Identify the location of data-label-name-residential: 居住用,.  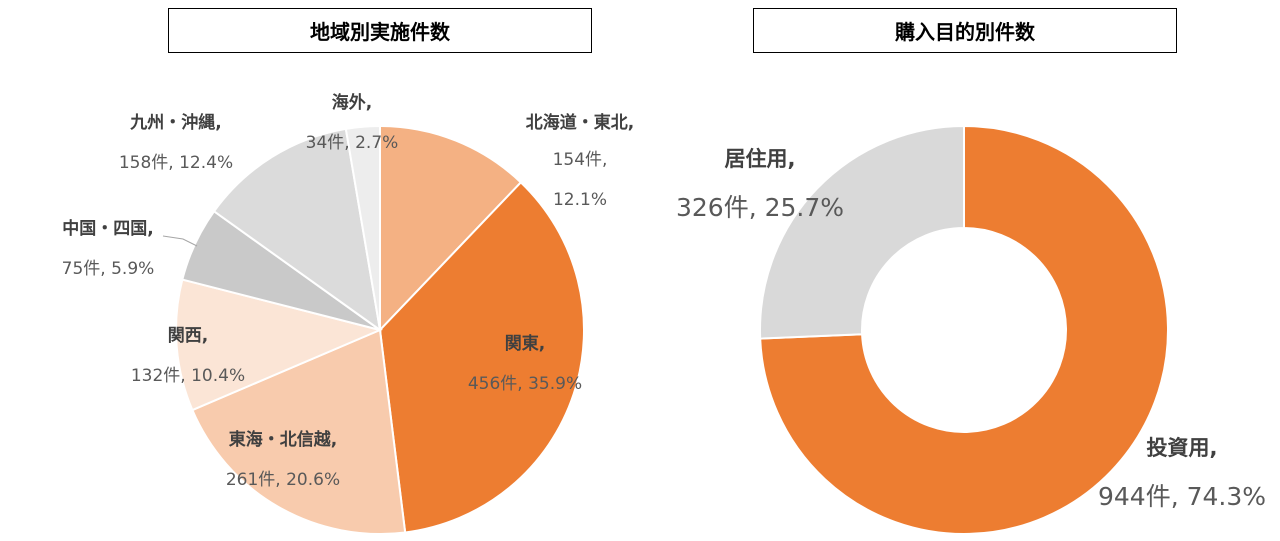
(760, 159).